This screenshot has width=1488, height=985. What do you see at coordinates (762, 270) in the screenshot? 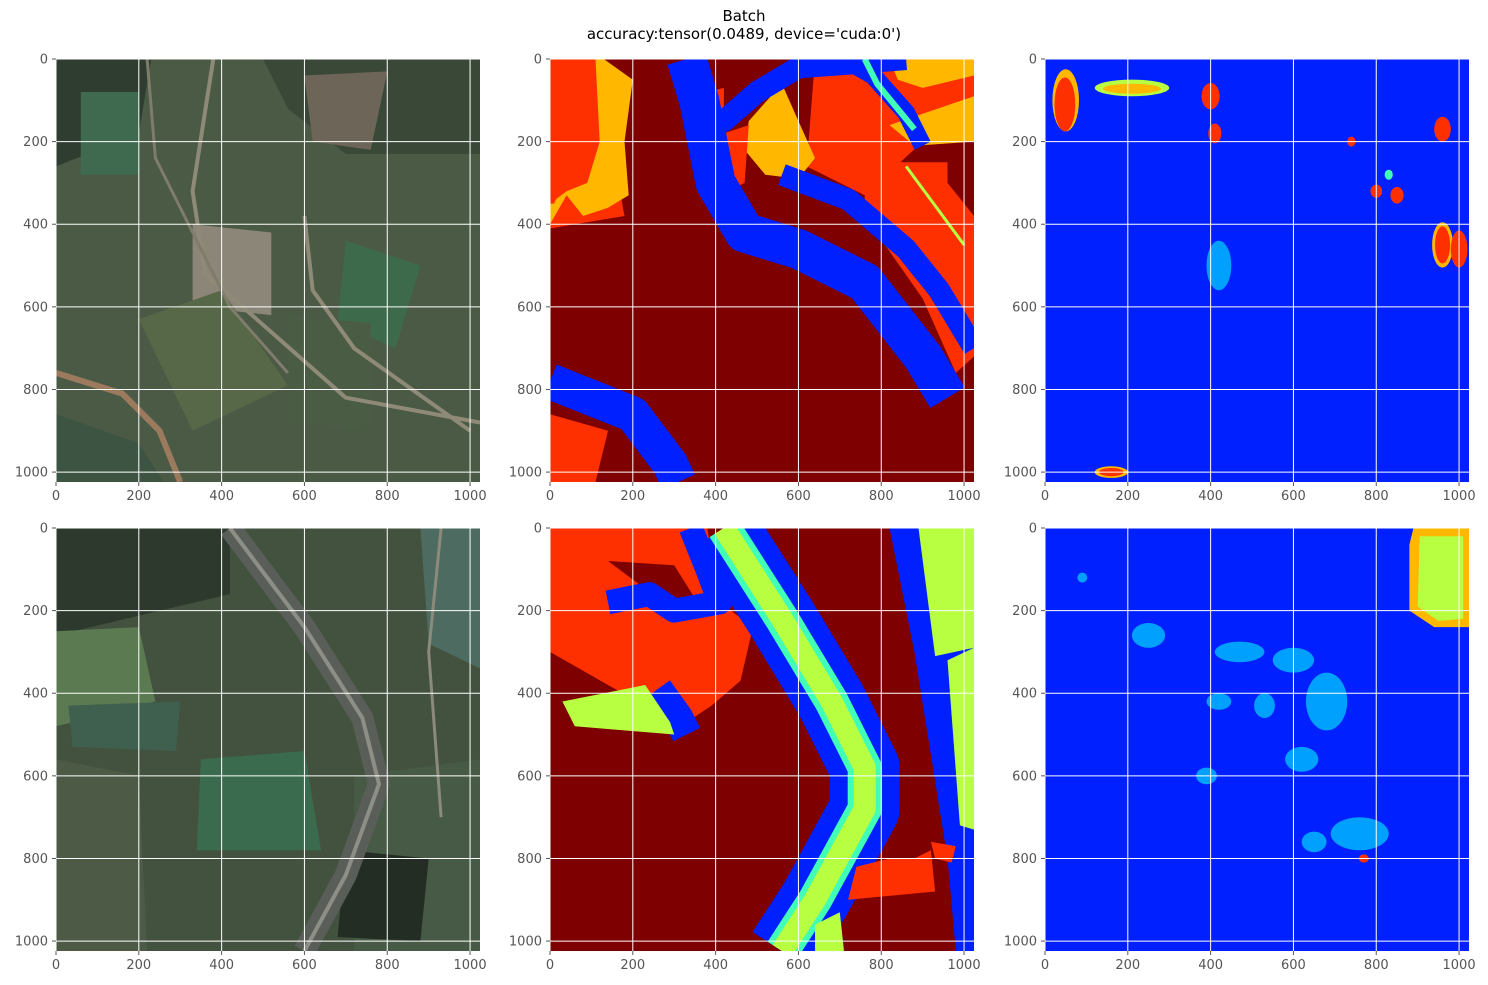
I see `label-mask` at bounding box center [762, 270].